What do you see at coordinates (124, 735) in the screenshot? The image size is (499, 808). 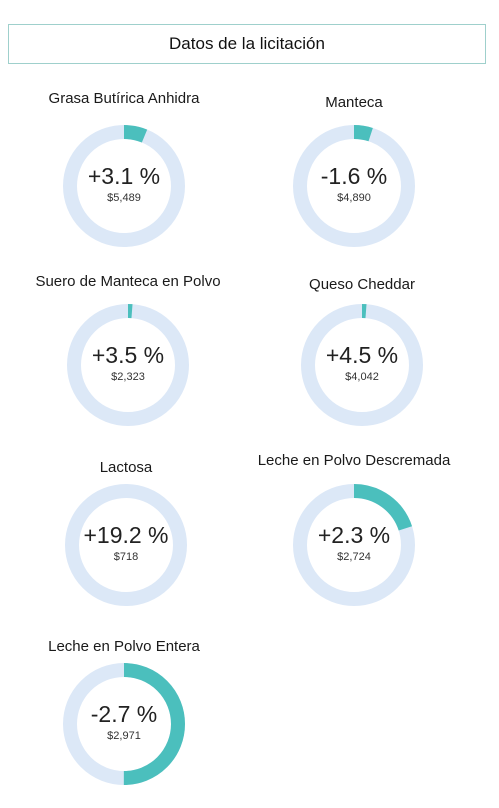 I see `price-value: $2,971` at bounding box center [124, 735].